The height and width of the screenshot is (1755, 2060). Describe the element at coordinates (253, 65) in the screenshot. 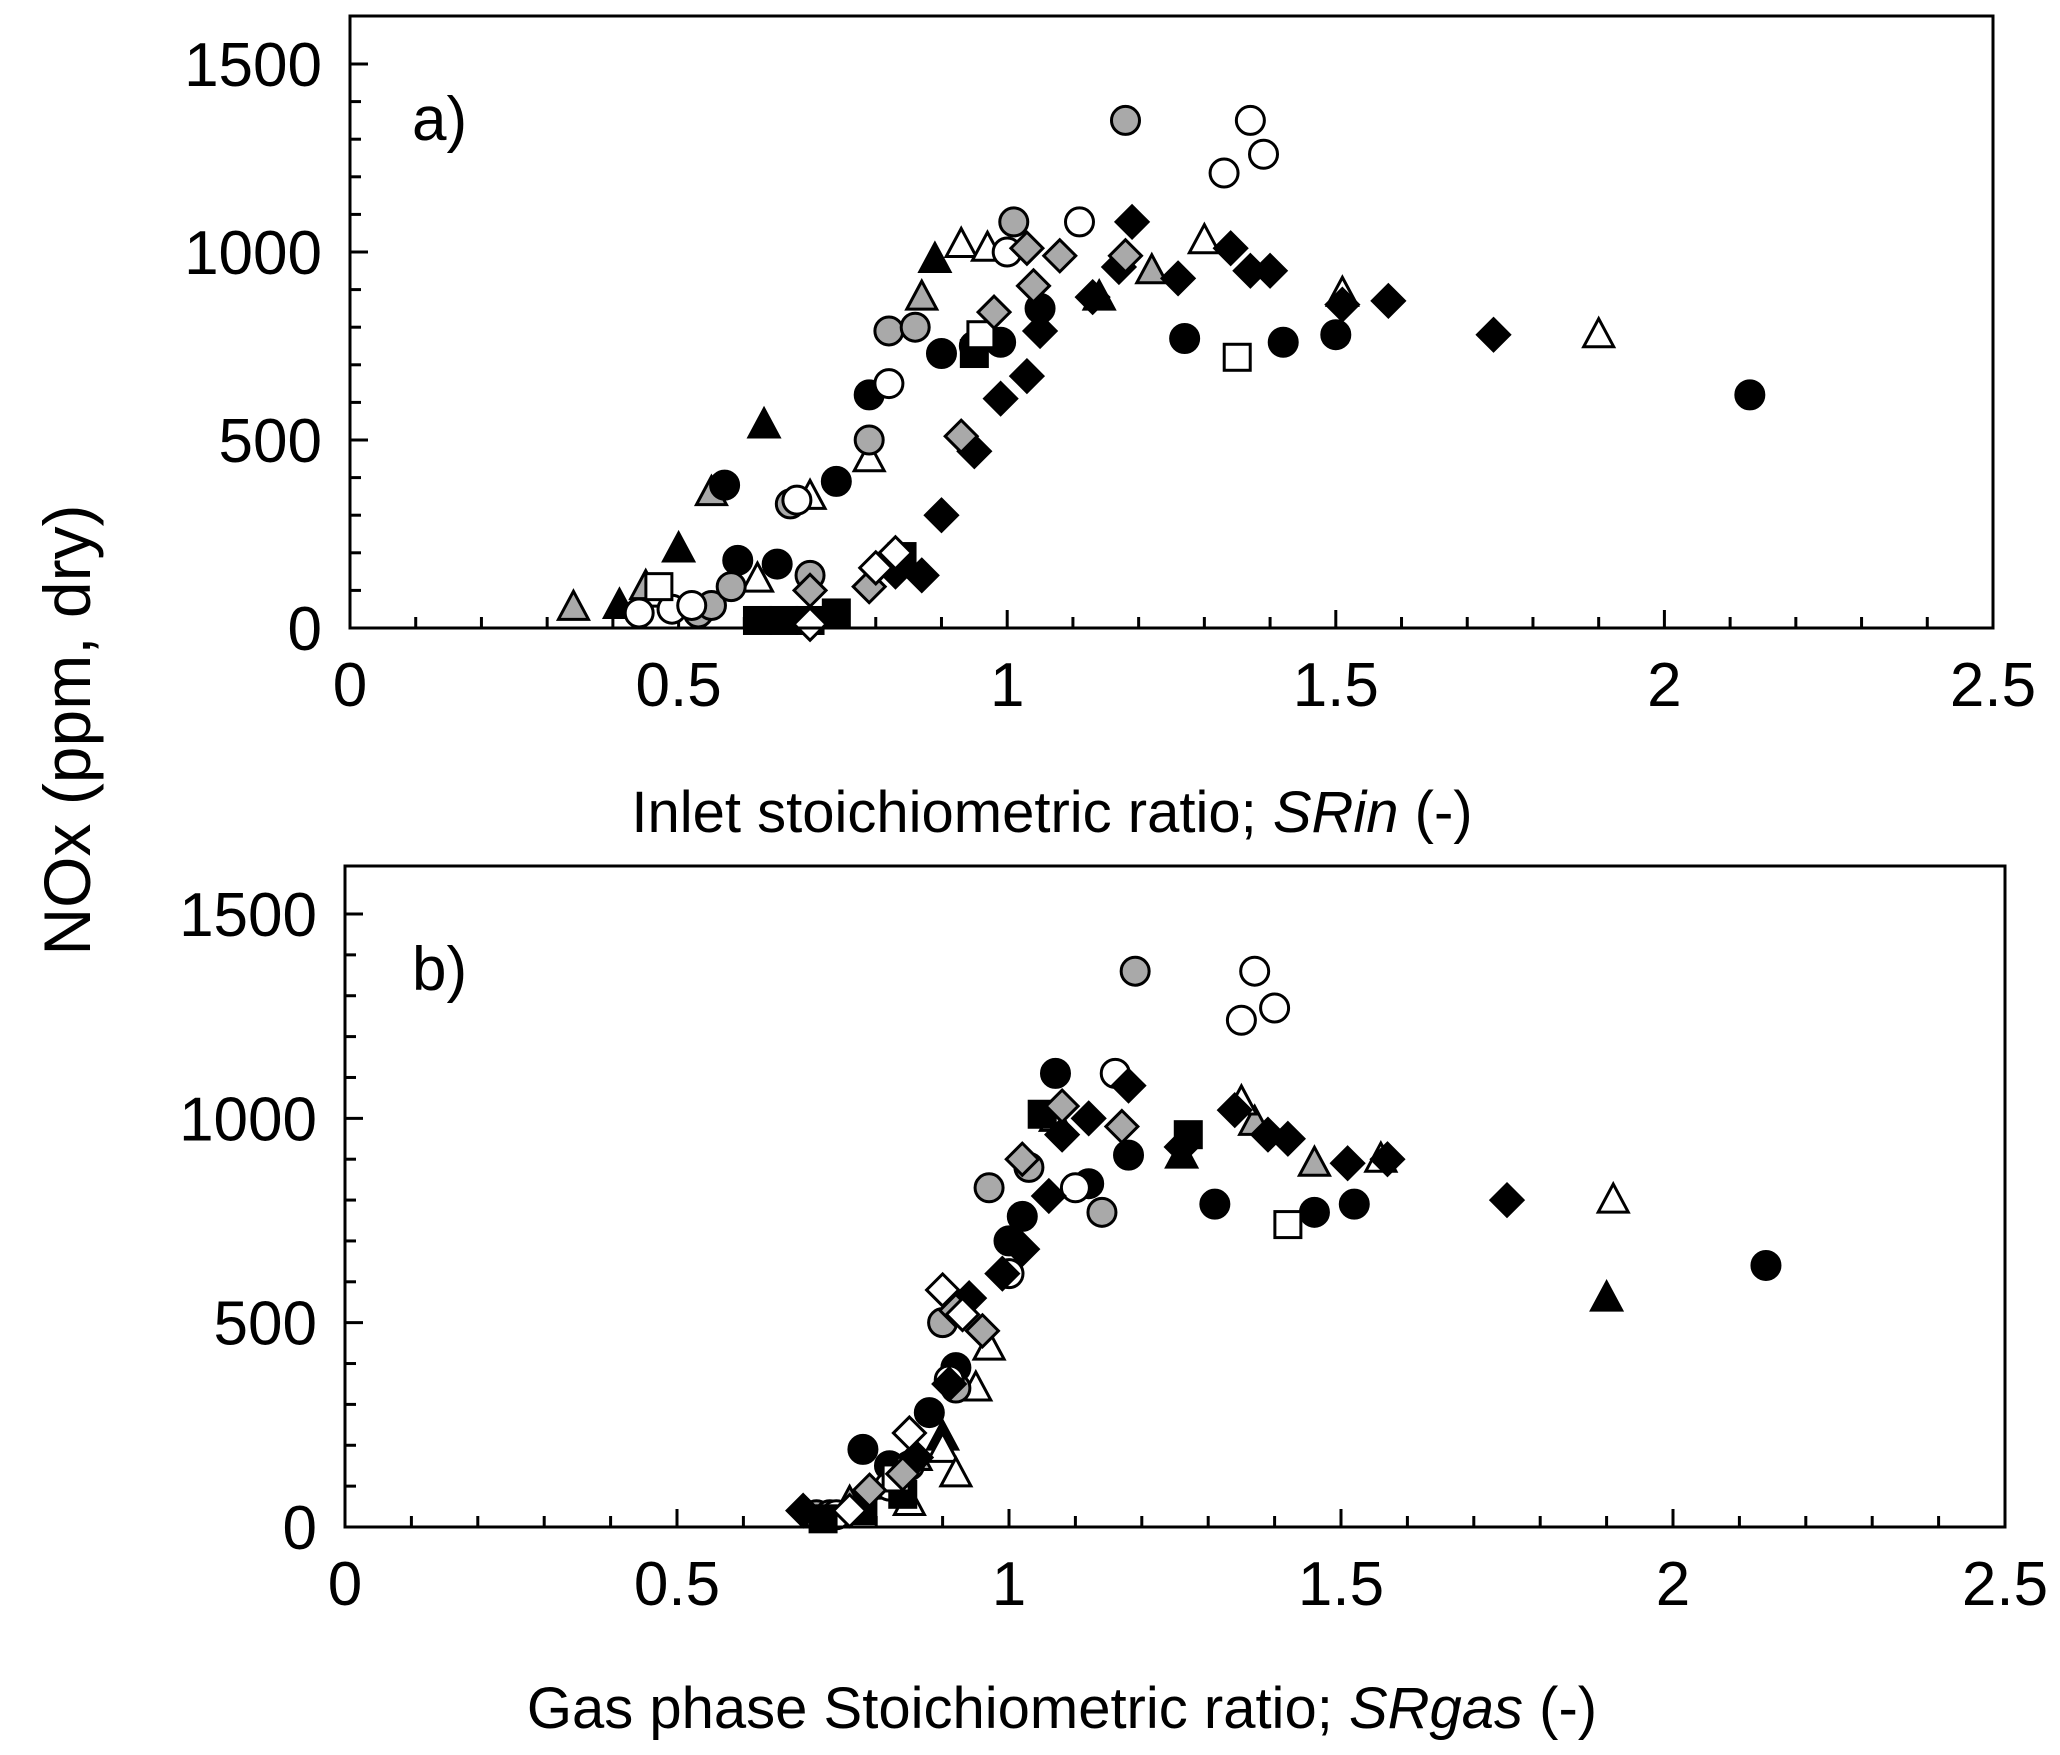

I see `panel-a-y-tick-label: 1500` at that location.